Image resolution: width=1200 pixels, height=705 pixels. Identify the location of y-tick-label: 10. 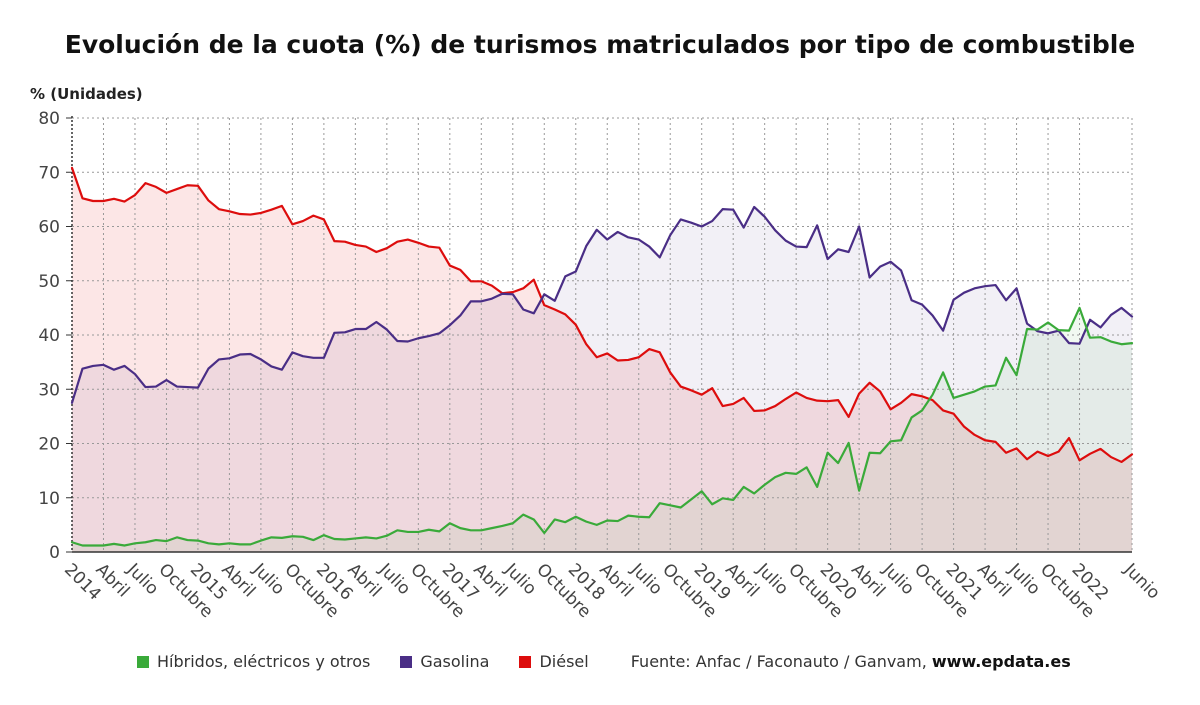
(49, 499).